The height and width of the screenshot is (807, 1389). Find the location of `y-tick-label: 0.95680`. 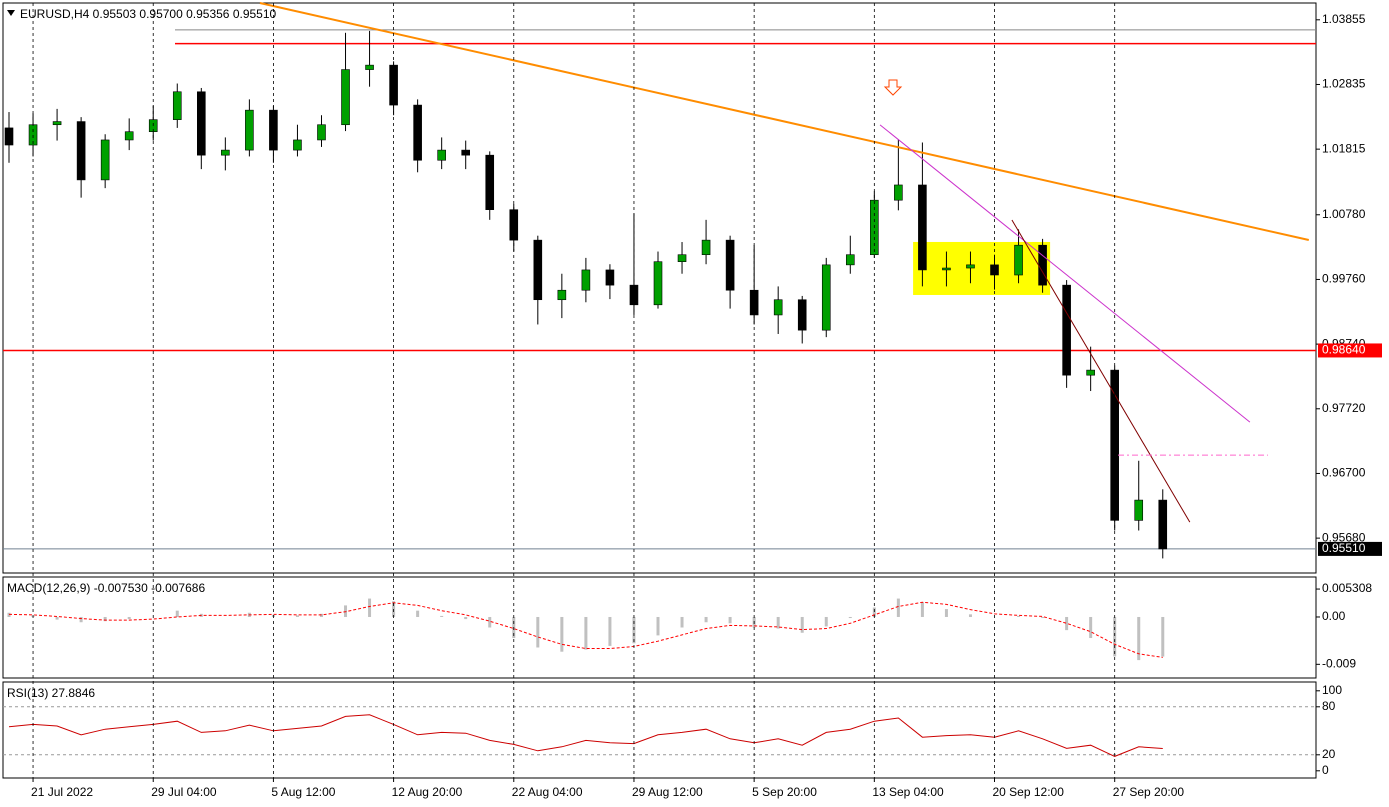

y-tick-label: 0.95680 is located at coordinates (1344, 537).